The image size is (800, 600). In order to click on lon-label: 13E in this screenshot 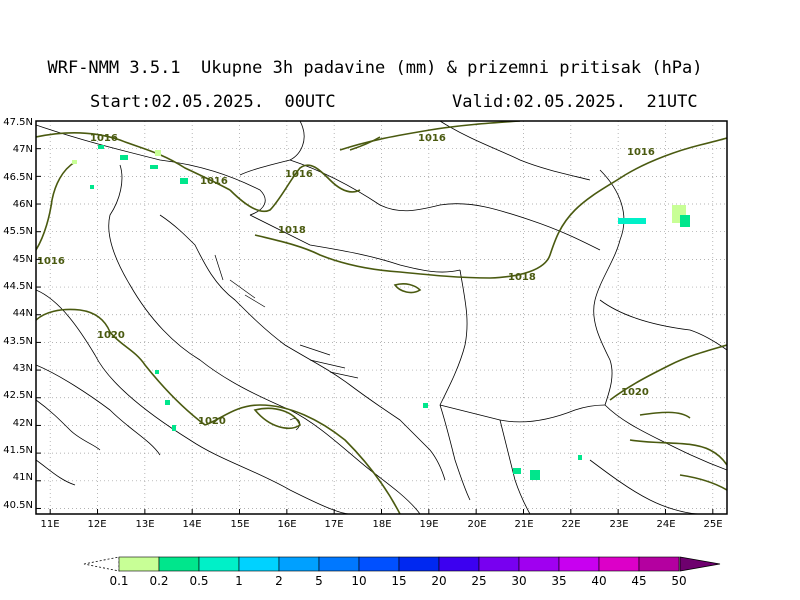, I will do `click(144, 524)`.